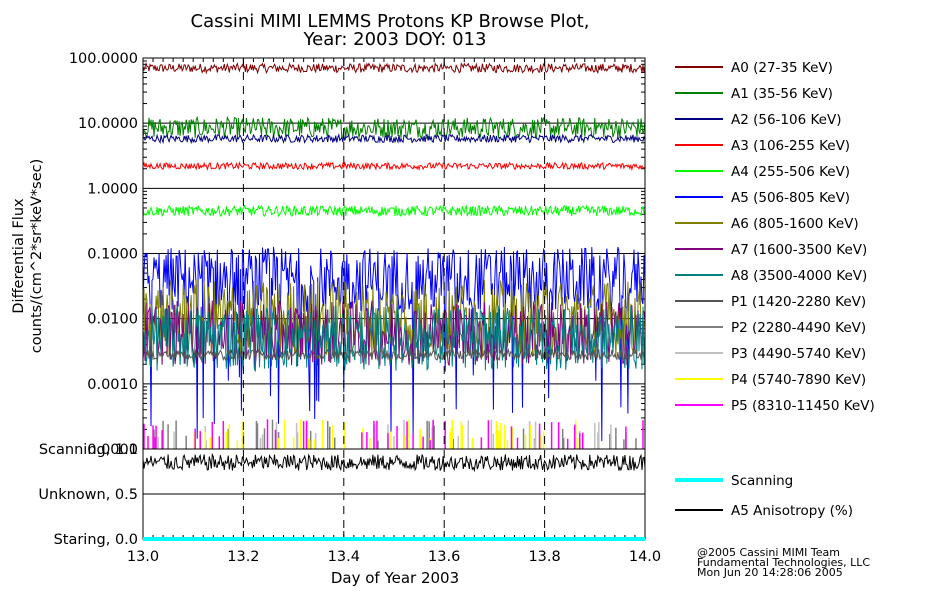 This screenshot has width=950, height=600. I want to click on y-tick-label: 0.0010, so click(112, 385).